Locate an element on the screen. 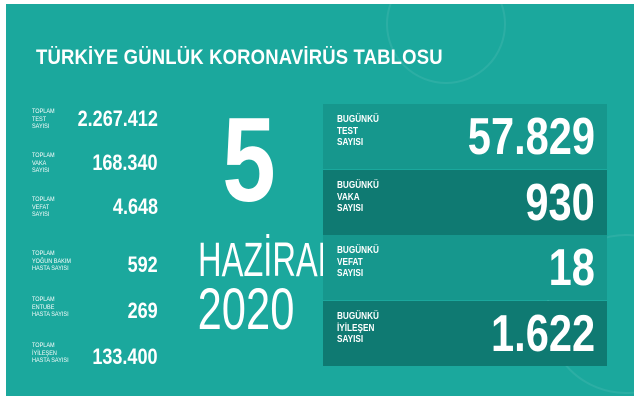  total-stat-value: 269 is located at coordinates (142, 310).